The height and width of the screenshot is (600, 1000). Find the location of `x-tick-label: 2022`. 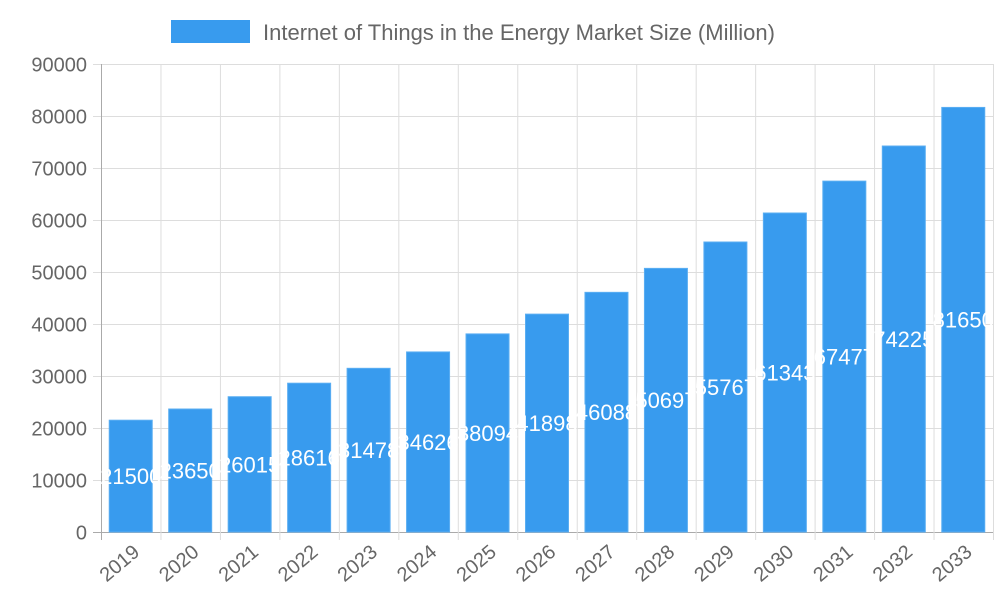

x-tick-label: 2022 is located at coordinates (298, 563).